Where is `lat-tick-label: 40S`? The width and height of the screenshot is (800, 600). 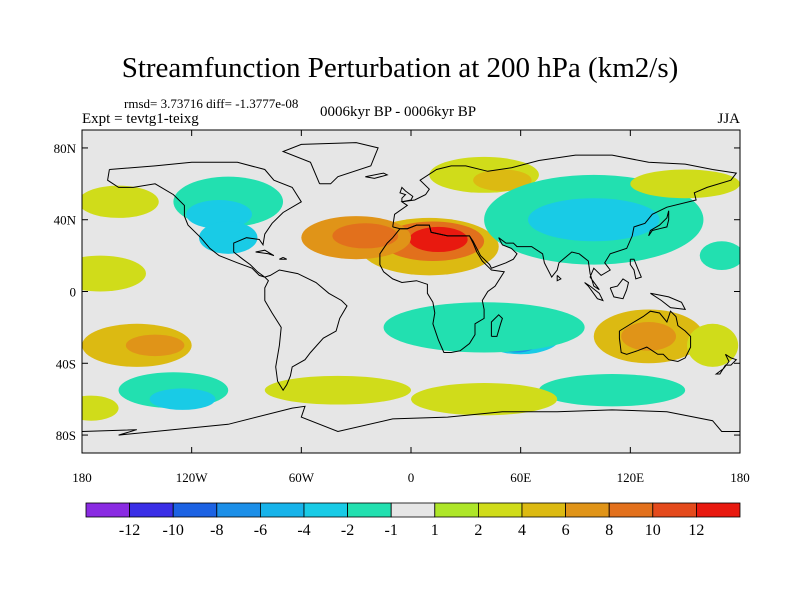
lat-tick-label: 40S is located at coordinates (66, 363).